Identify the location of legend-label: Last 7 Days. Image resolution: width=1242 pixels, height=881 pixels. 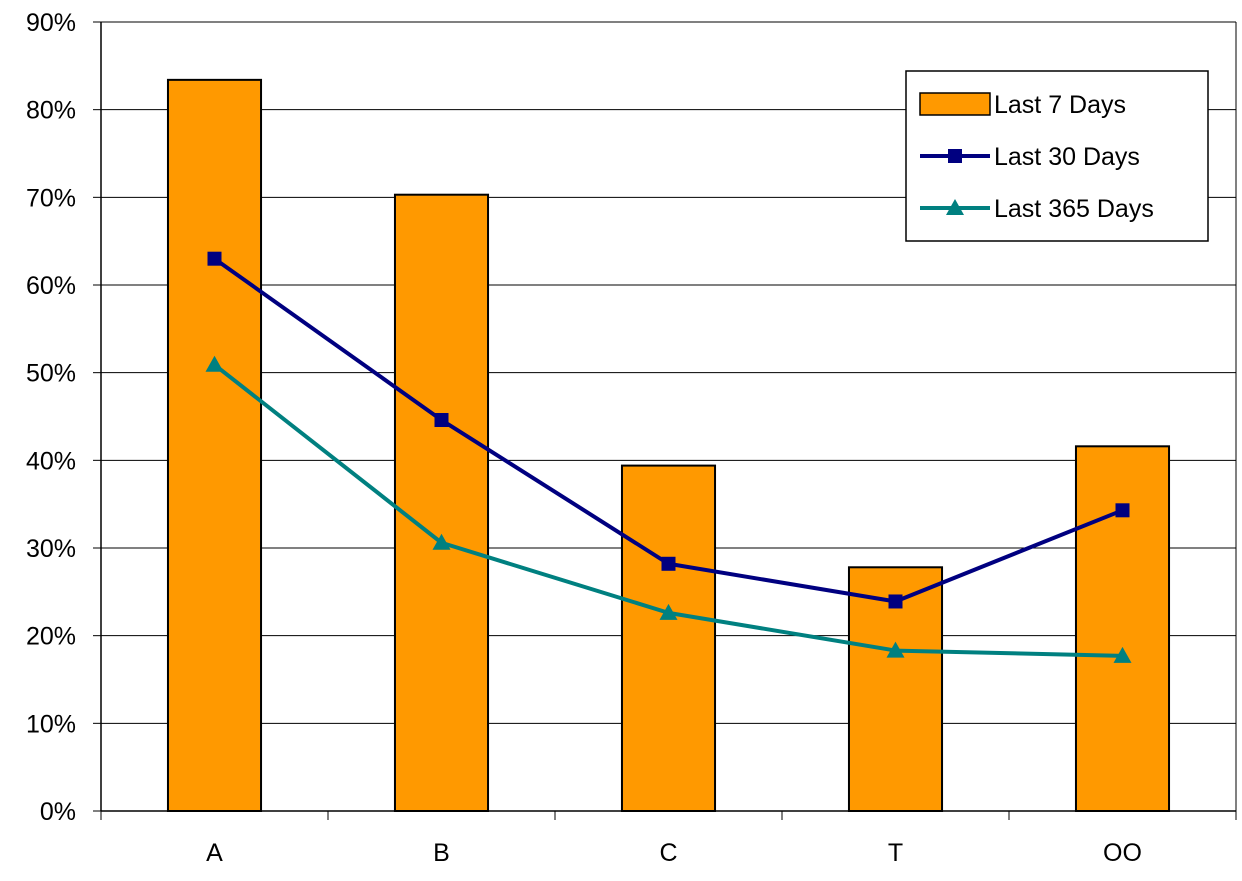
(1060, 105).